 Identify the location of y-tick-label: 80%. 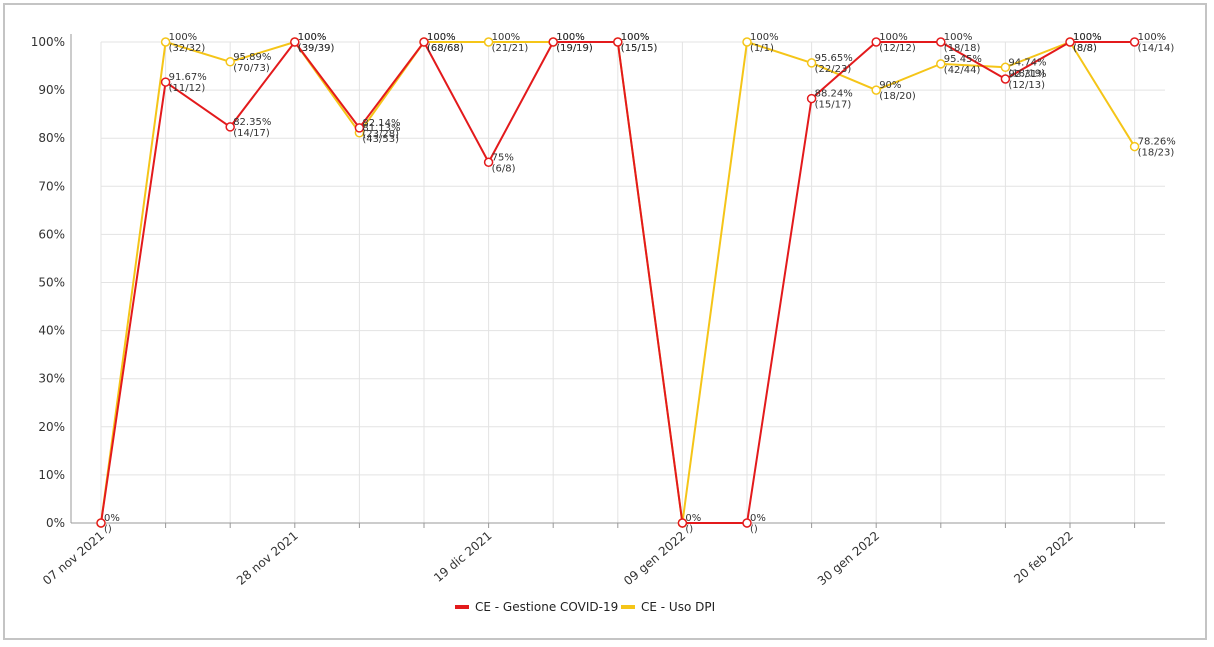
(51, 138).